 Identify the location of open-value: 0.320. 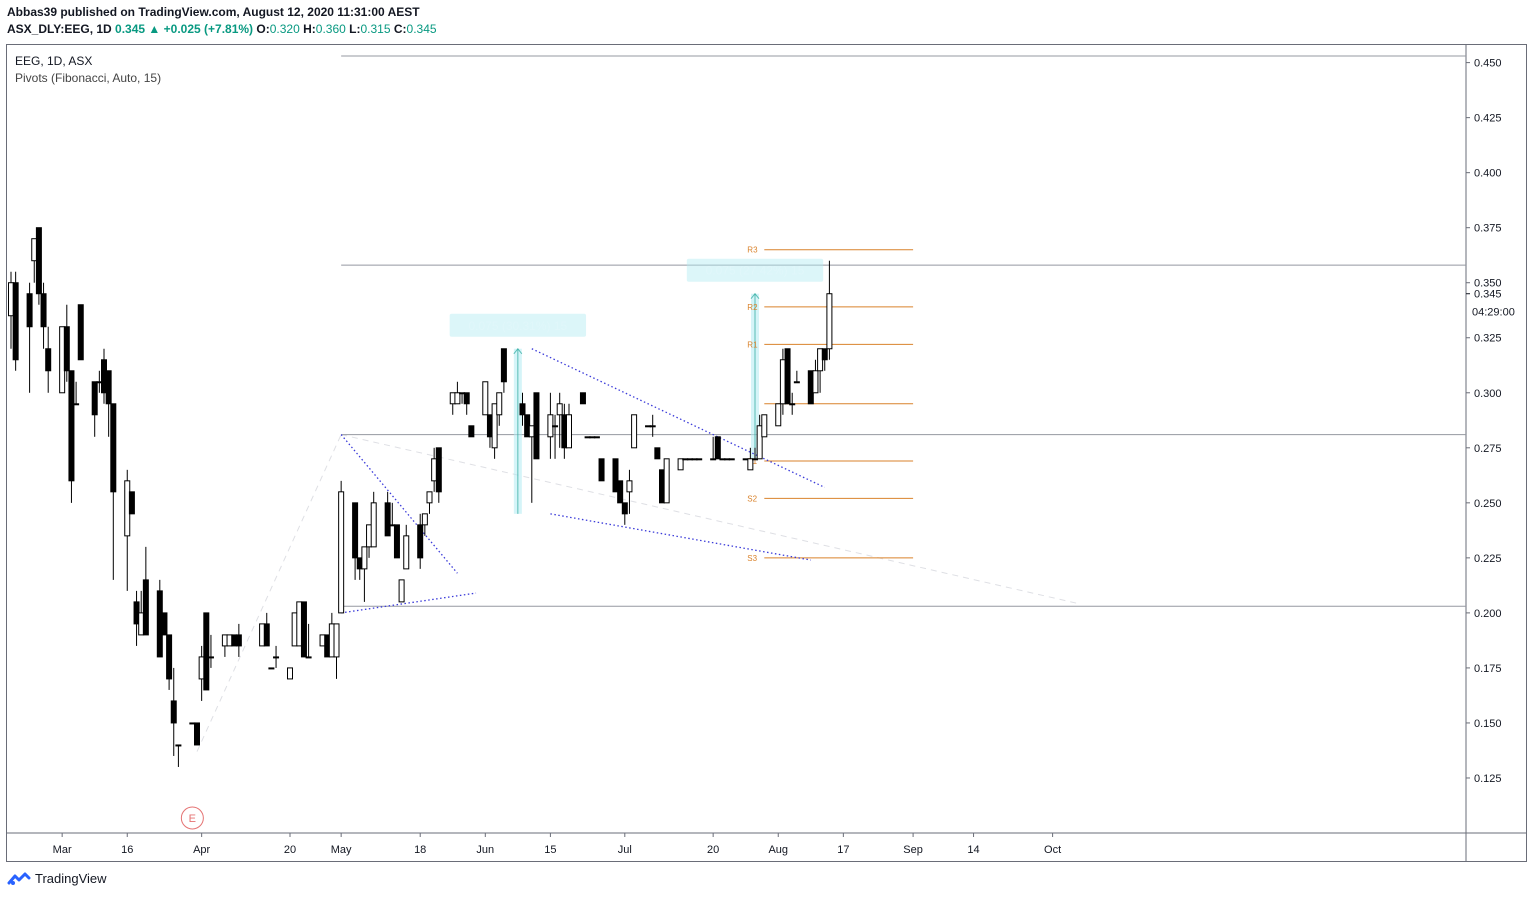
(284, 29).